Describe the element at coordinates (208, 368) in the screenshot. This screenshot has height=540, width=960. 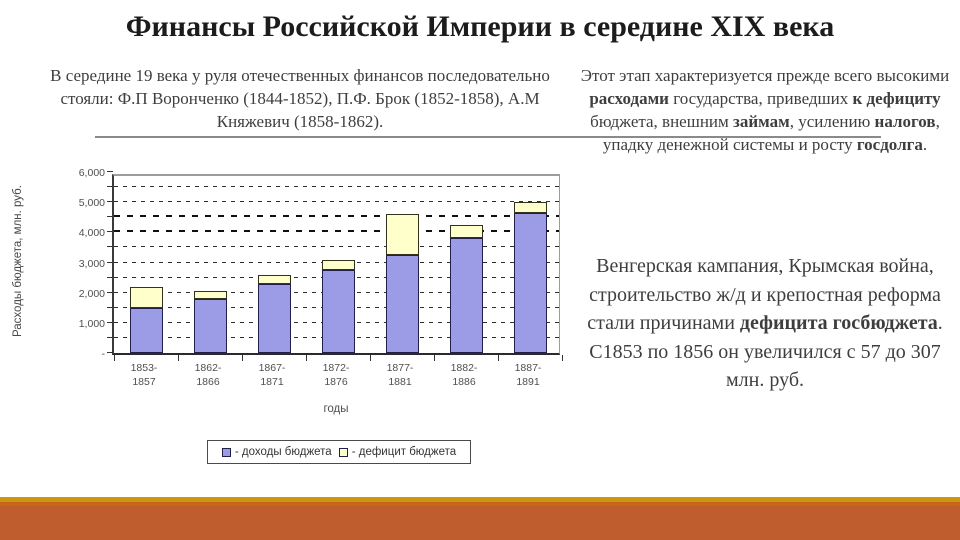
I see `x-tick-line: 1862-` at that location.